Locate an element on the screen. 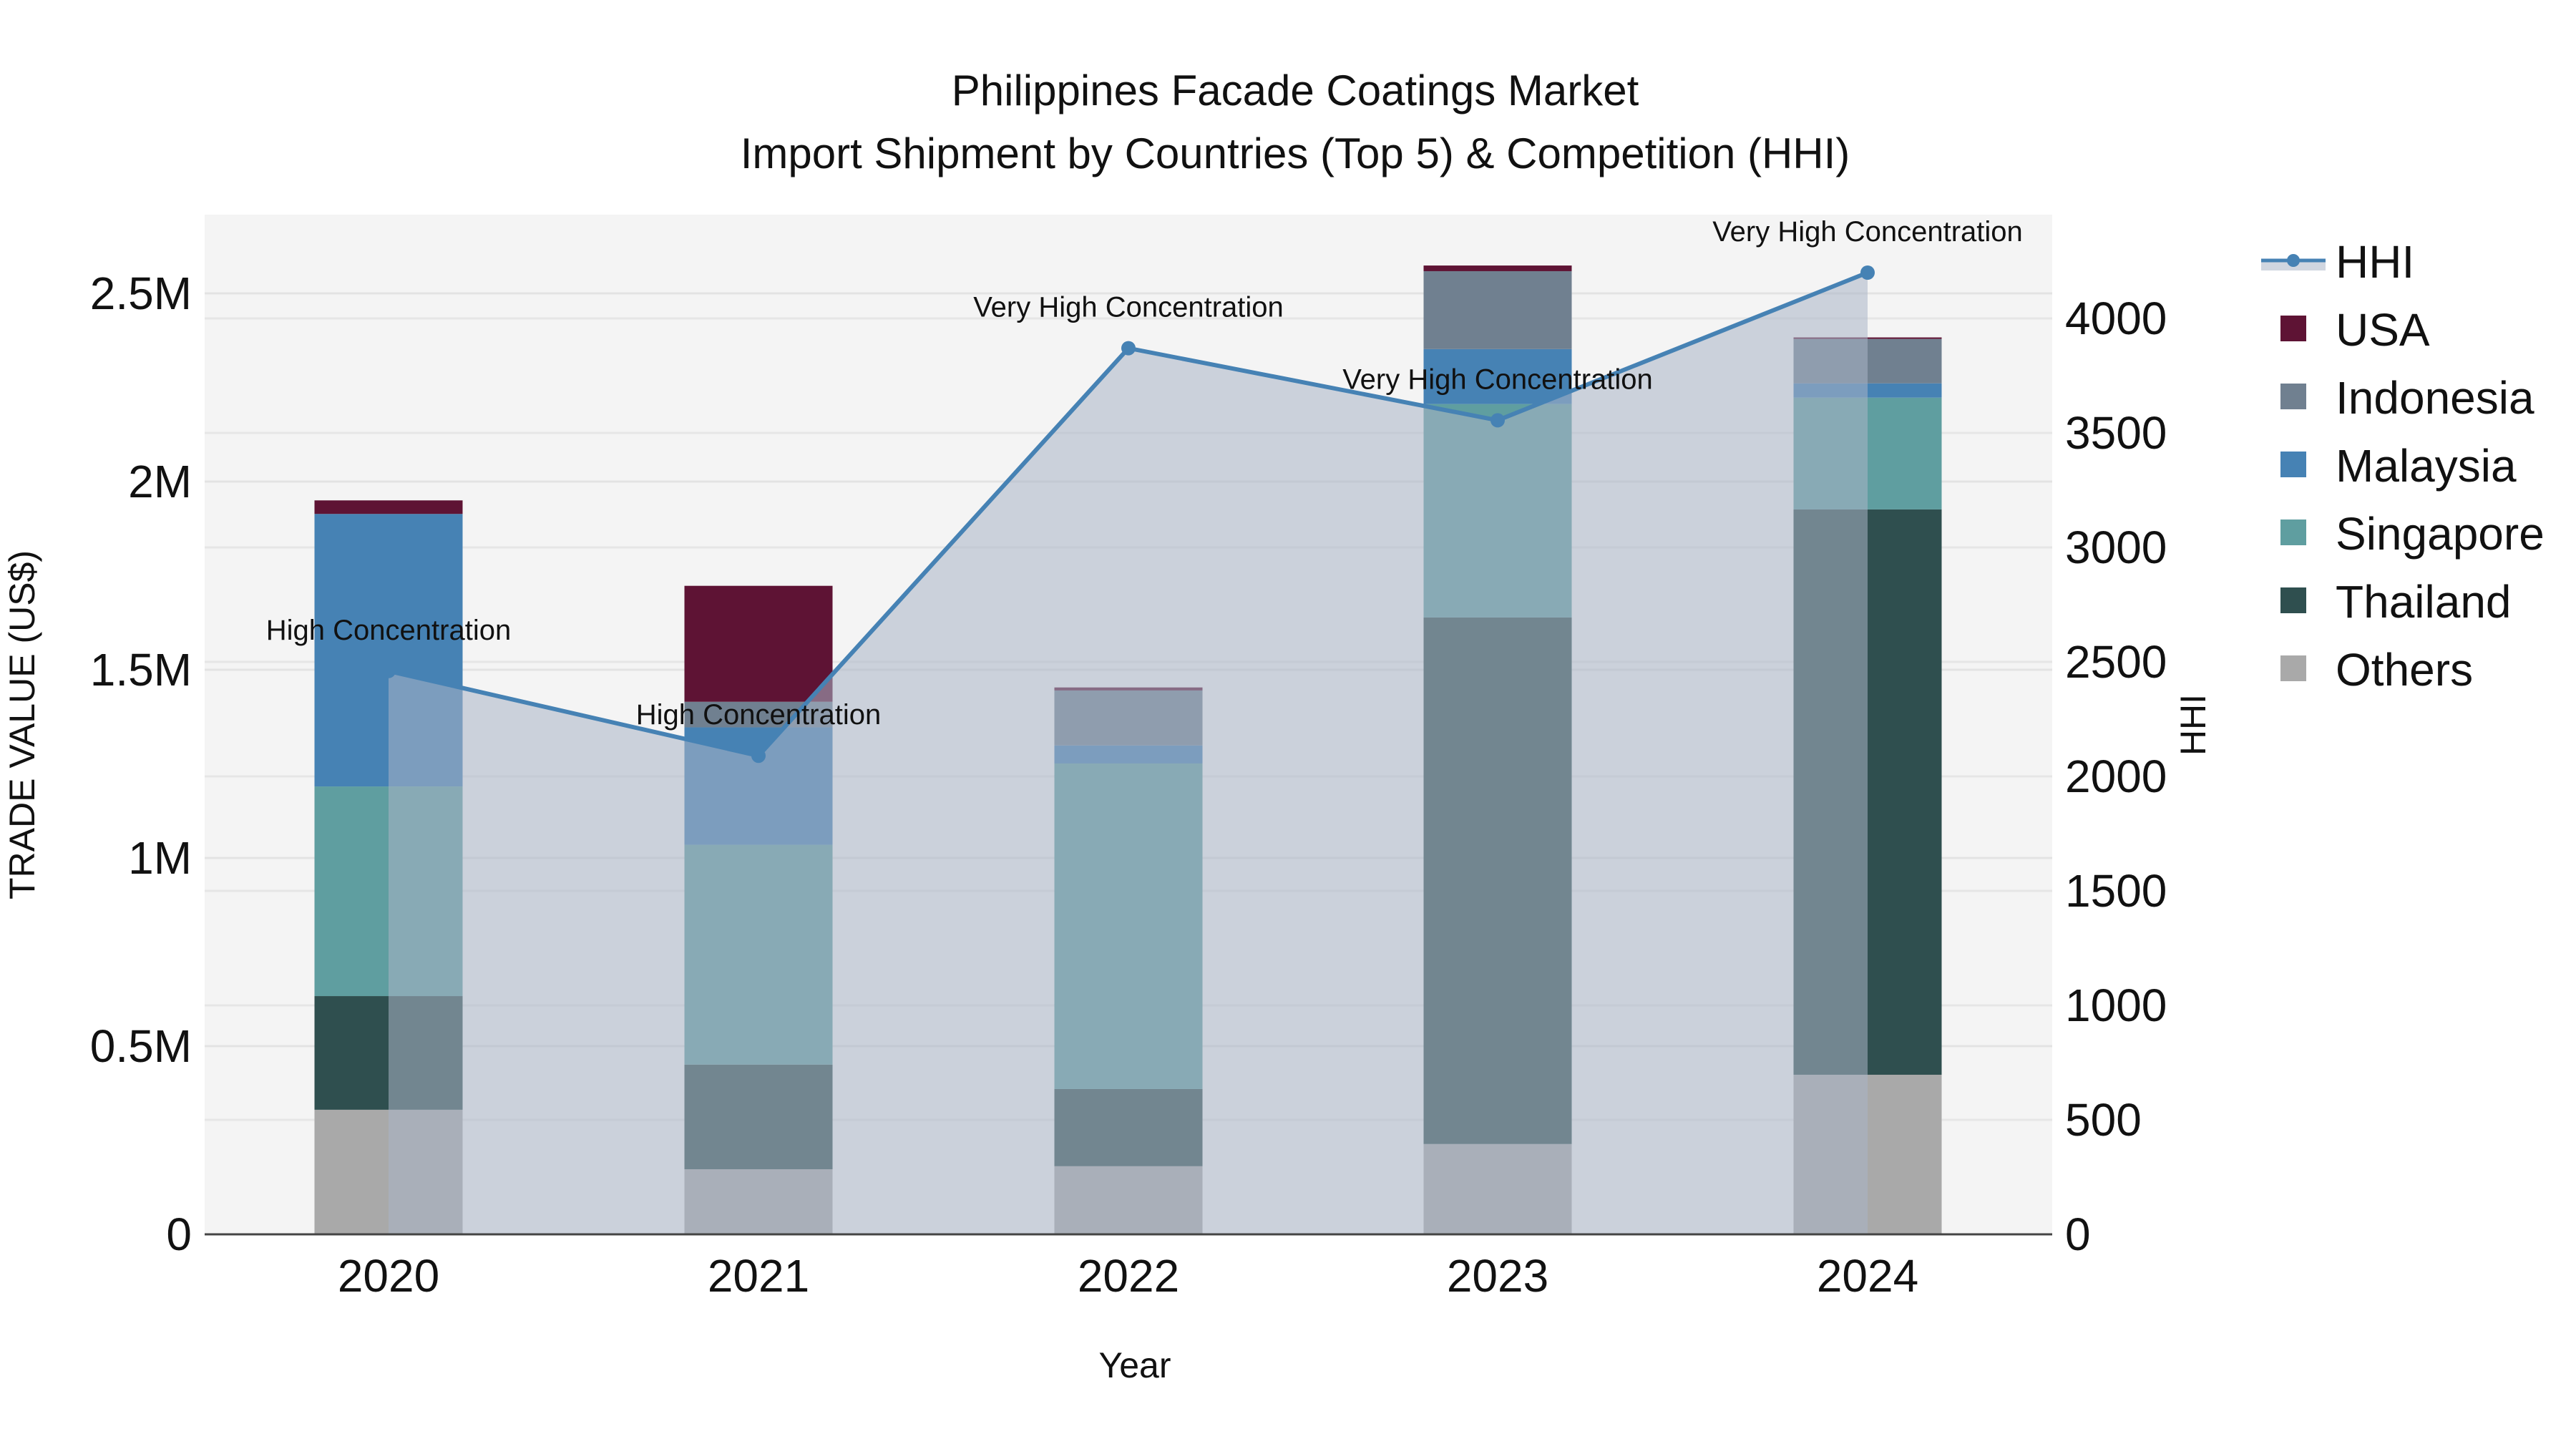  legend-item-singapore: Singapore is located at coordinates (2412, 534).